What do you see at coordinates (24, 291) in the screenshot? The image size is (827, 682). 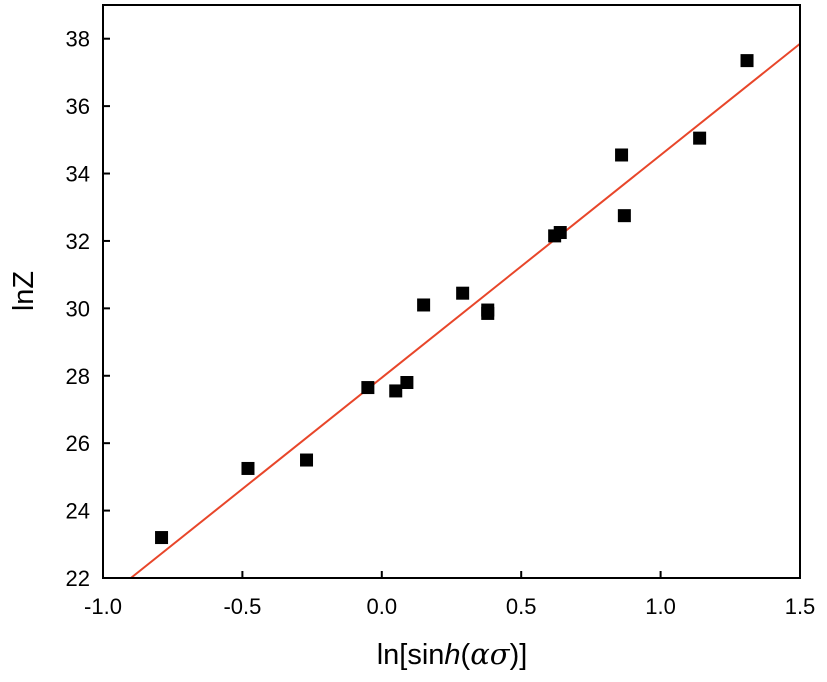 I see `y-axis-title: lnZ` at bounding box center [24, 291].